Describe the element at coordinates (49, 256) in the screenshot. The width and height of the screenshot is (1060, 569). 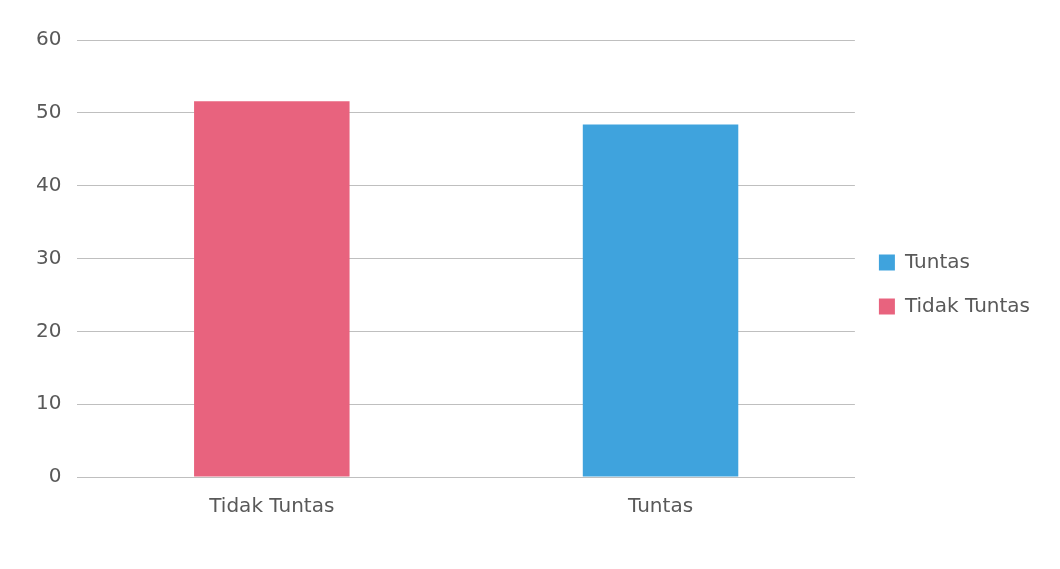
I see `y-tick-label: 30` at that location.